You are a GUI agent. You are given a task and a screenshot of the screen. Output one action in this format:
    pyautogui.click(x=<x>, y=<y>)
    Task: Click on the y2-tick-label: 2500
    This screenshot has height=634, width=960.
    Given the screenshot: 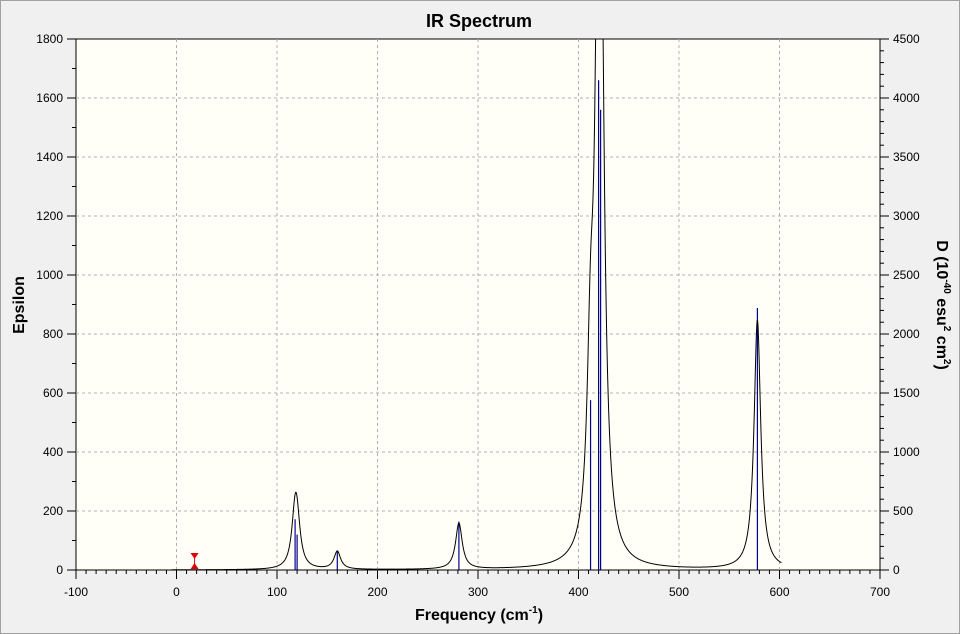 What is the action you would take?
    pyautogui.click(x=906, y=275)
    